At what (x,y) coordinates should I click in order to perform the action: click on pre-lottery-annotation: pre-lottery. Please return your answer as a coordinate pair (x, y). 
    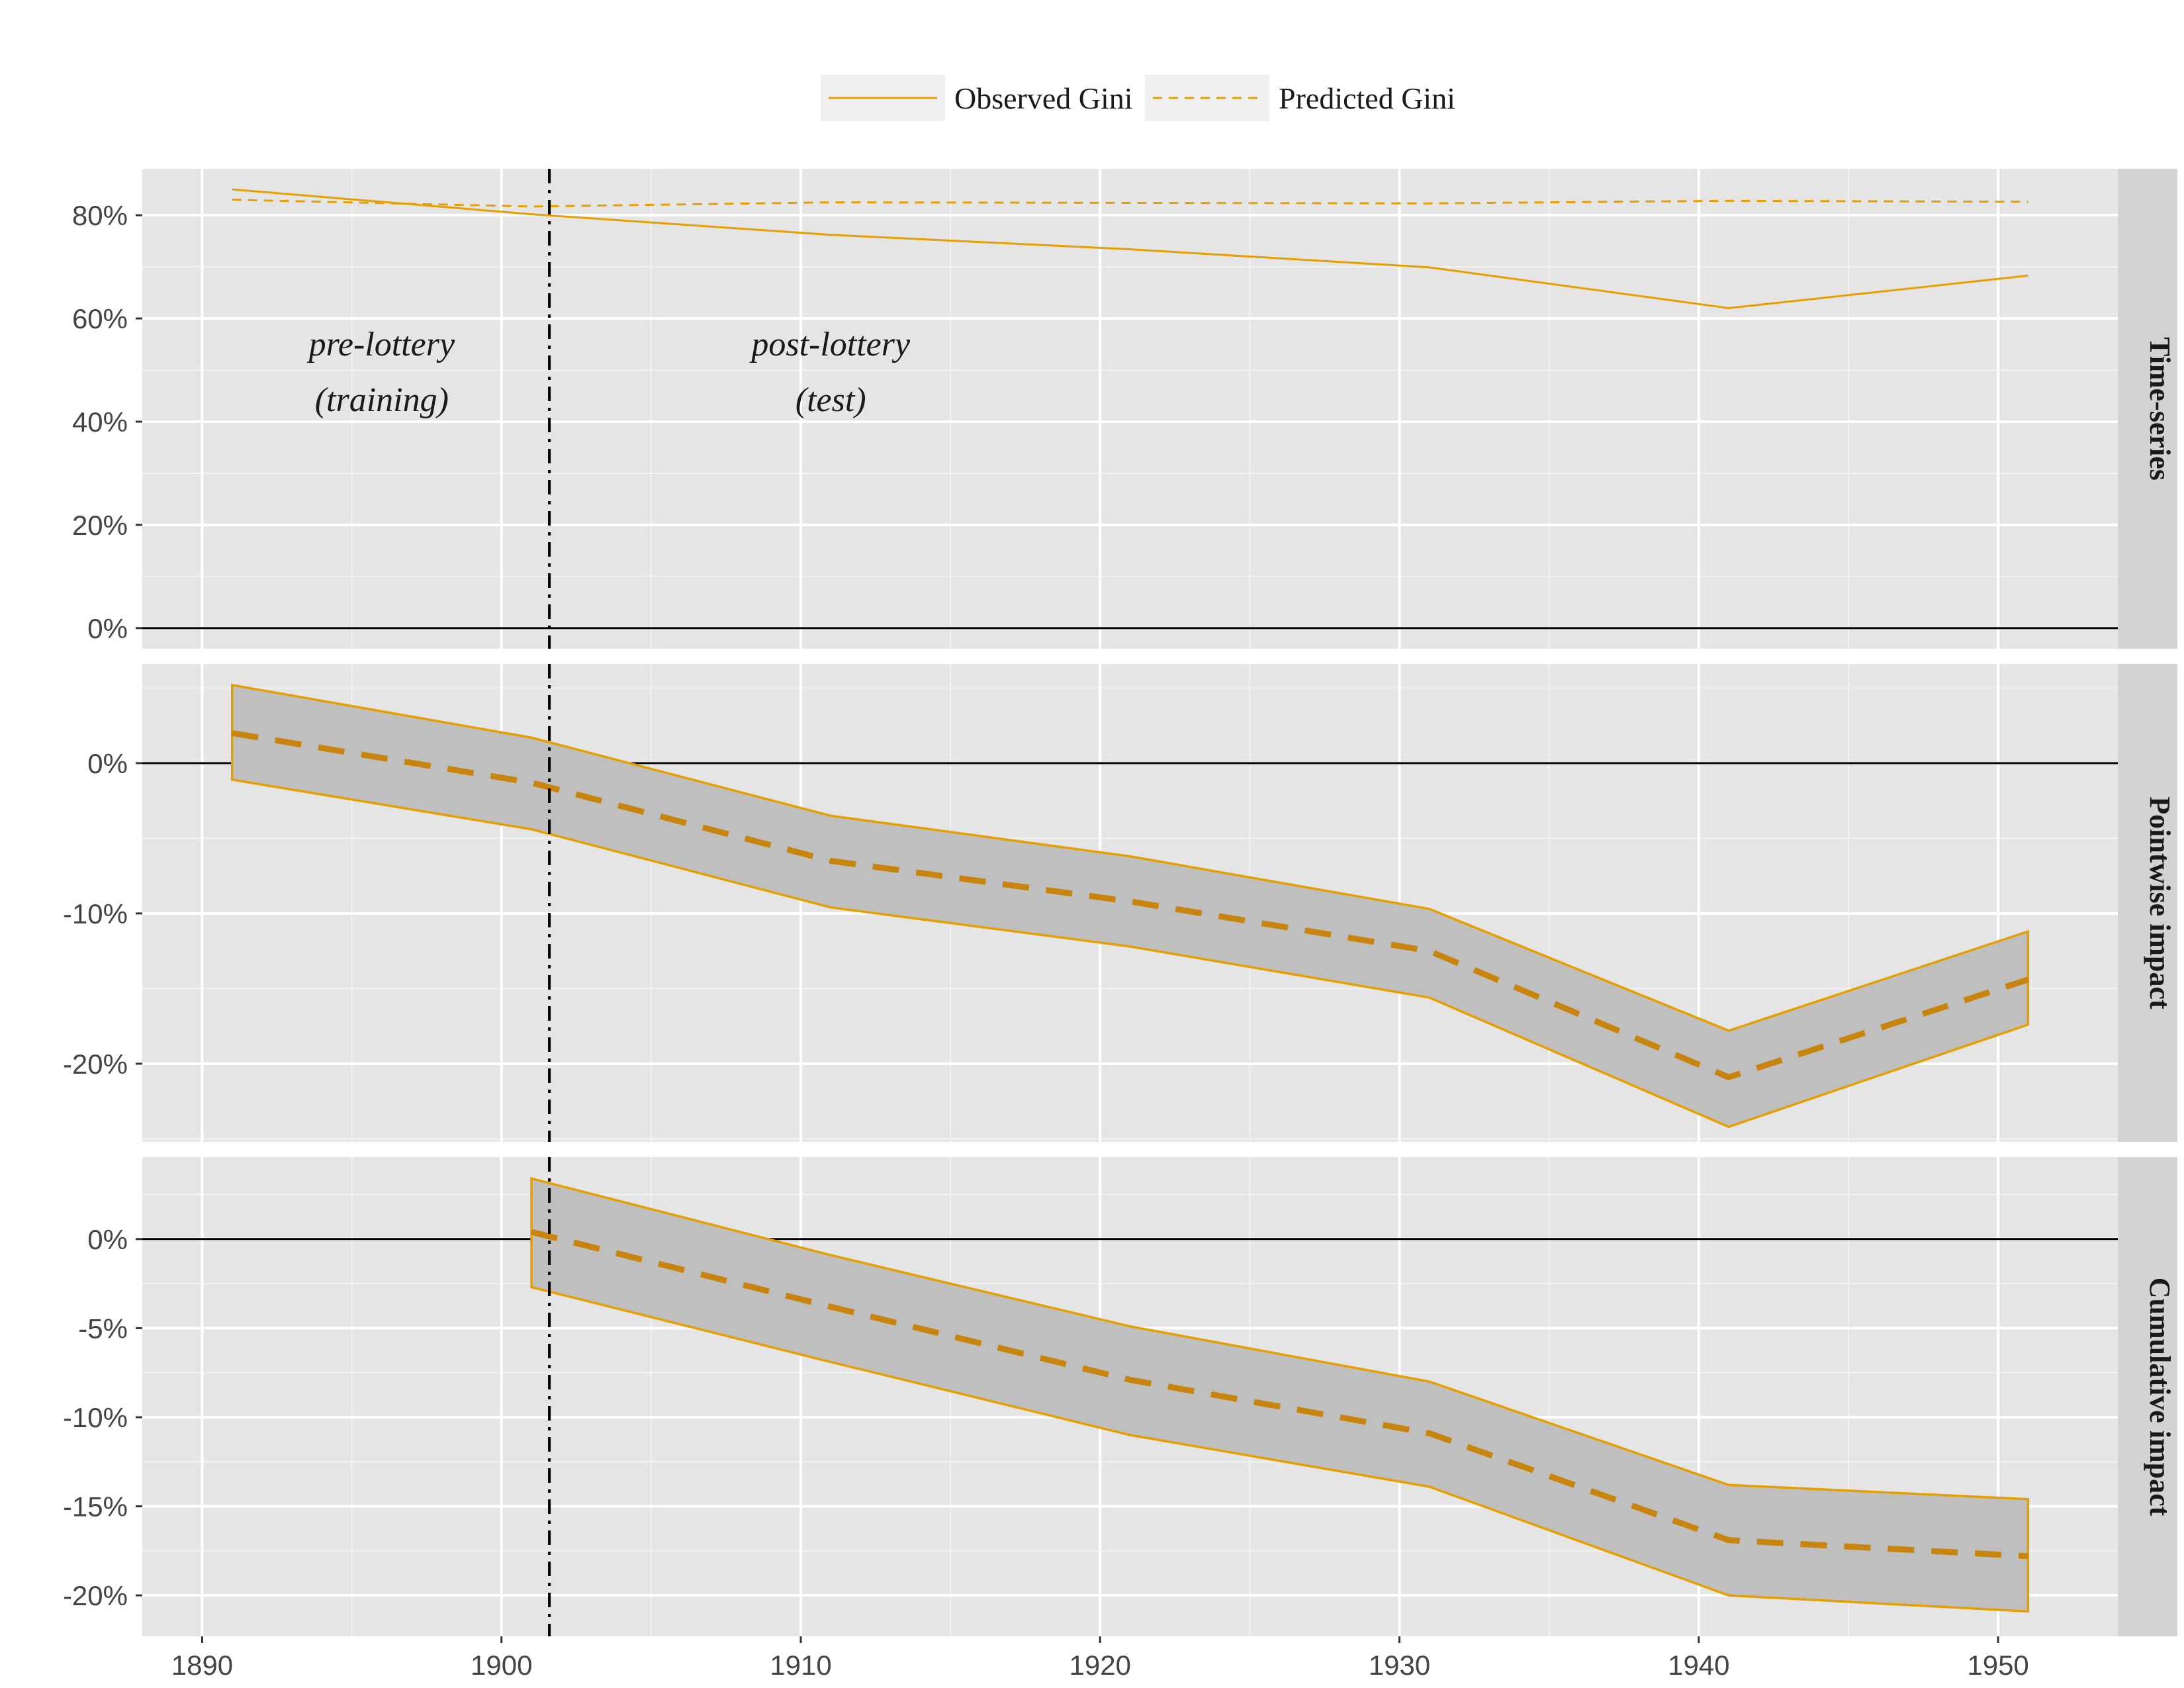
    Looking at the image, I should click on (380, 344).